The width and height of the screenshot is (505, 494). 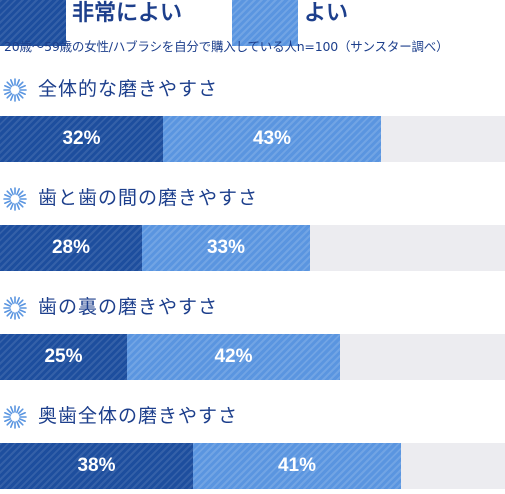 I want to click on data-label: 38%, so click(x=96, y=465).